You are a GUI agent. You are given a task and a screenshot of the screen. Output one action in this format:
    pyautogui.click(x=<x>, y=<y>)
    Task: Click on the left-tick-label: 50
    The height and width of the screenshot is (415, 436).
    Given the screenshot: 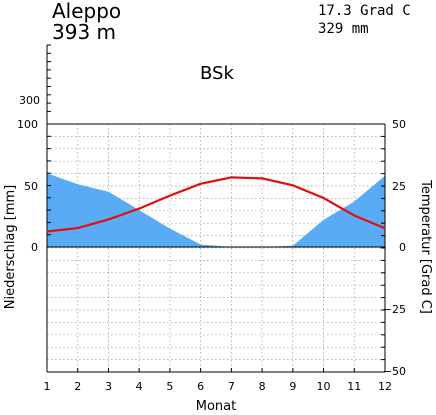 What is the action you would take?
    pyautogui.click(x=31, y=186)
    